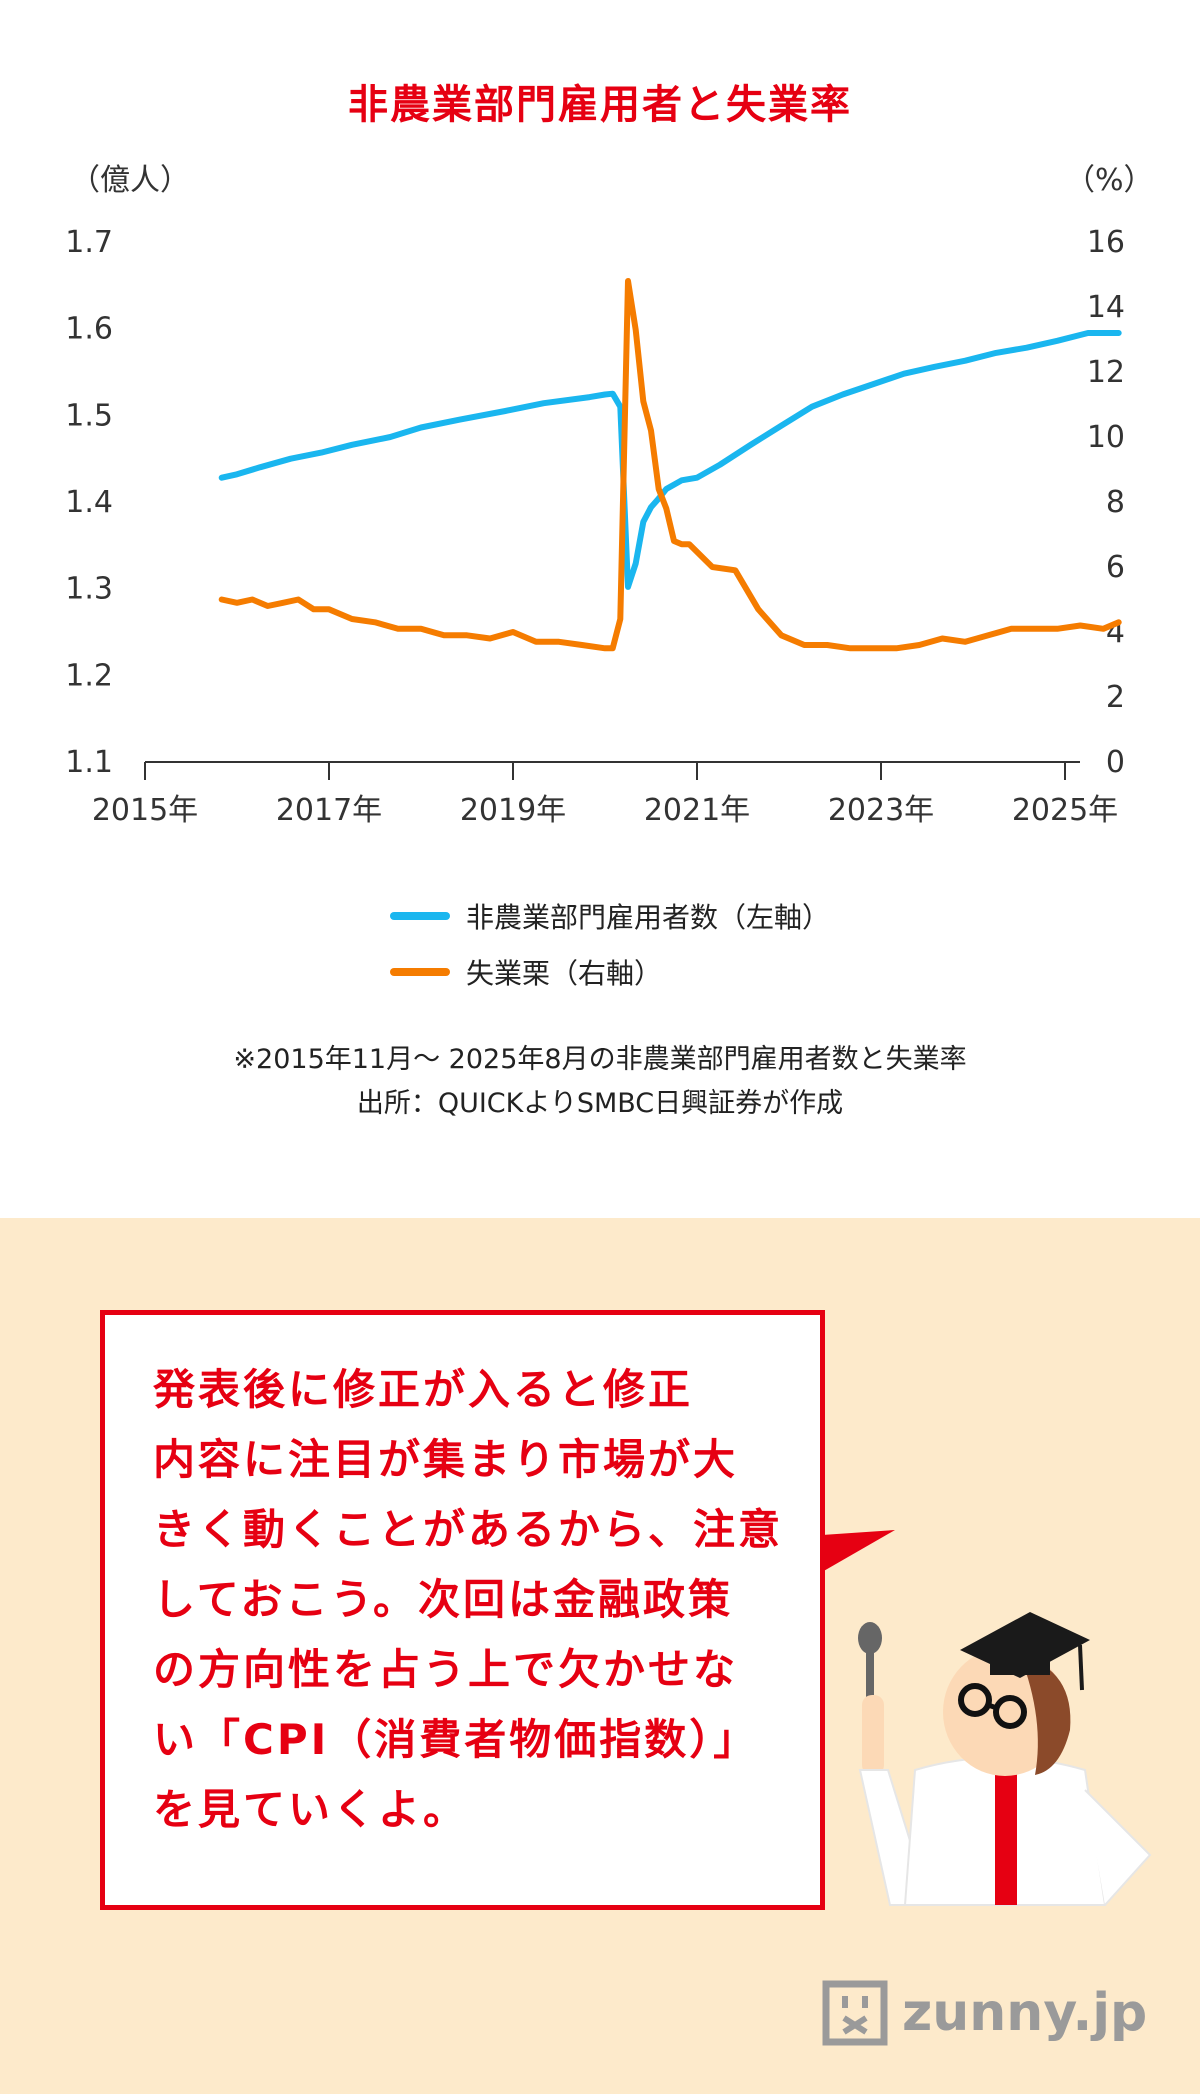 This screenshot has width=1200, height=2094. I want to click on chart-legend: 非農業部門雇用者数（左軸） 失業栗（右軸）, so click(610, 944).